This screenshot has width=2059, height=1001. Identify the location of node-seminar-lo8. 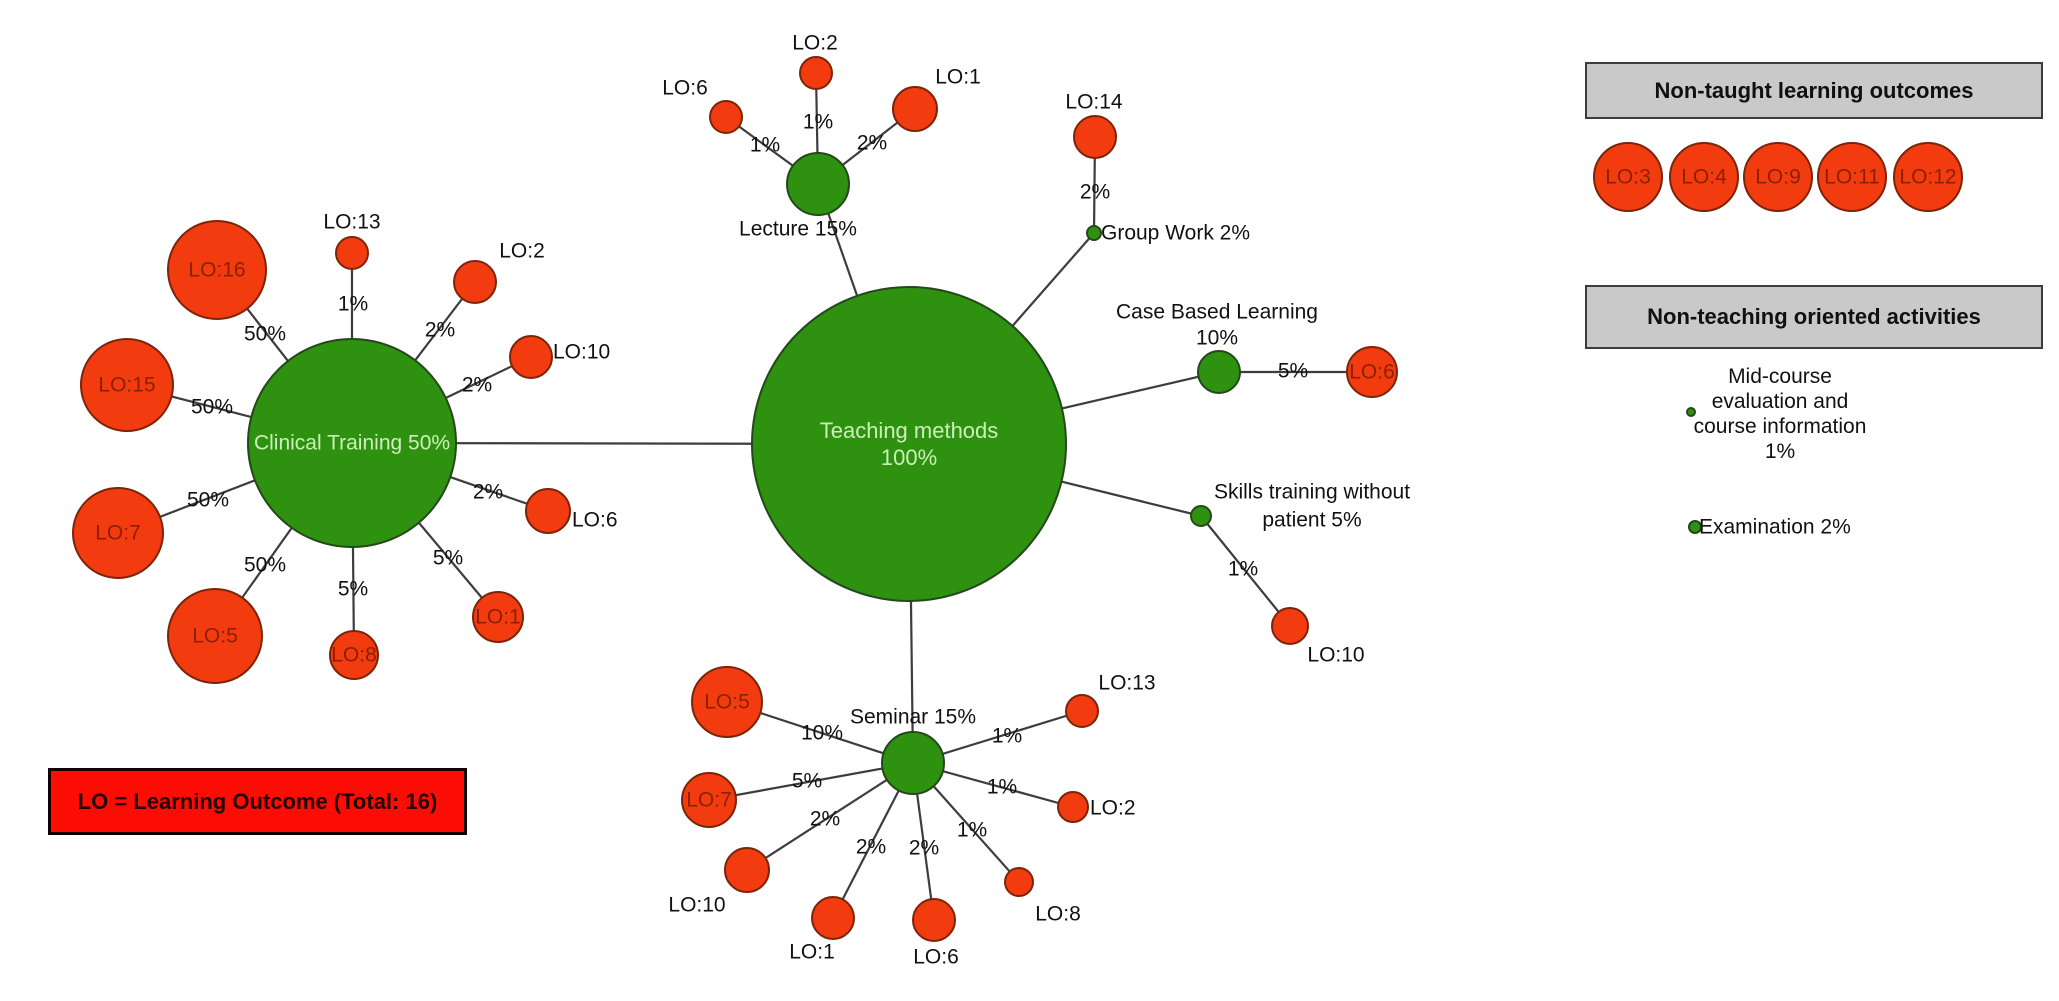
(1019, 882).